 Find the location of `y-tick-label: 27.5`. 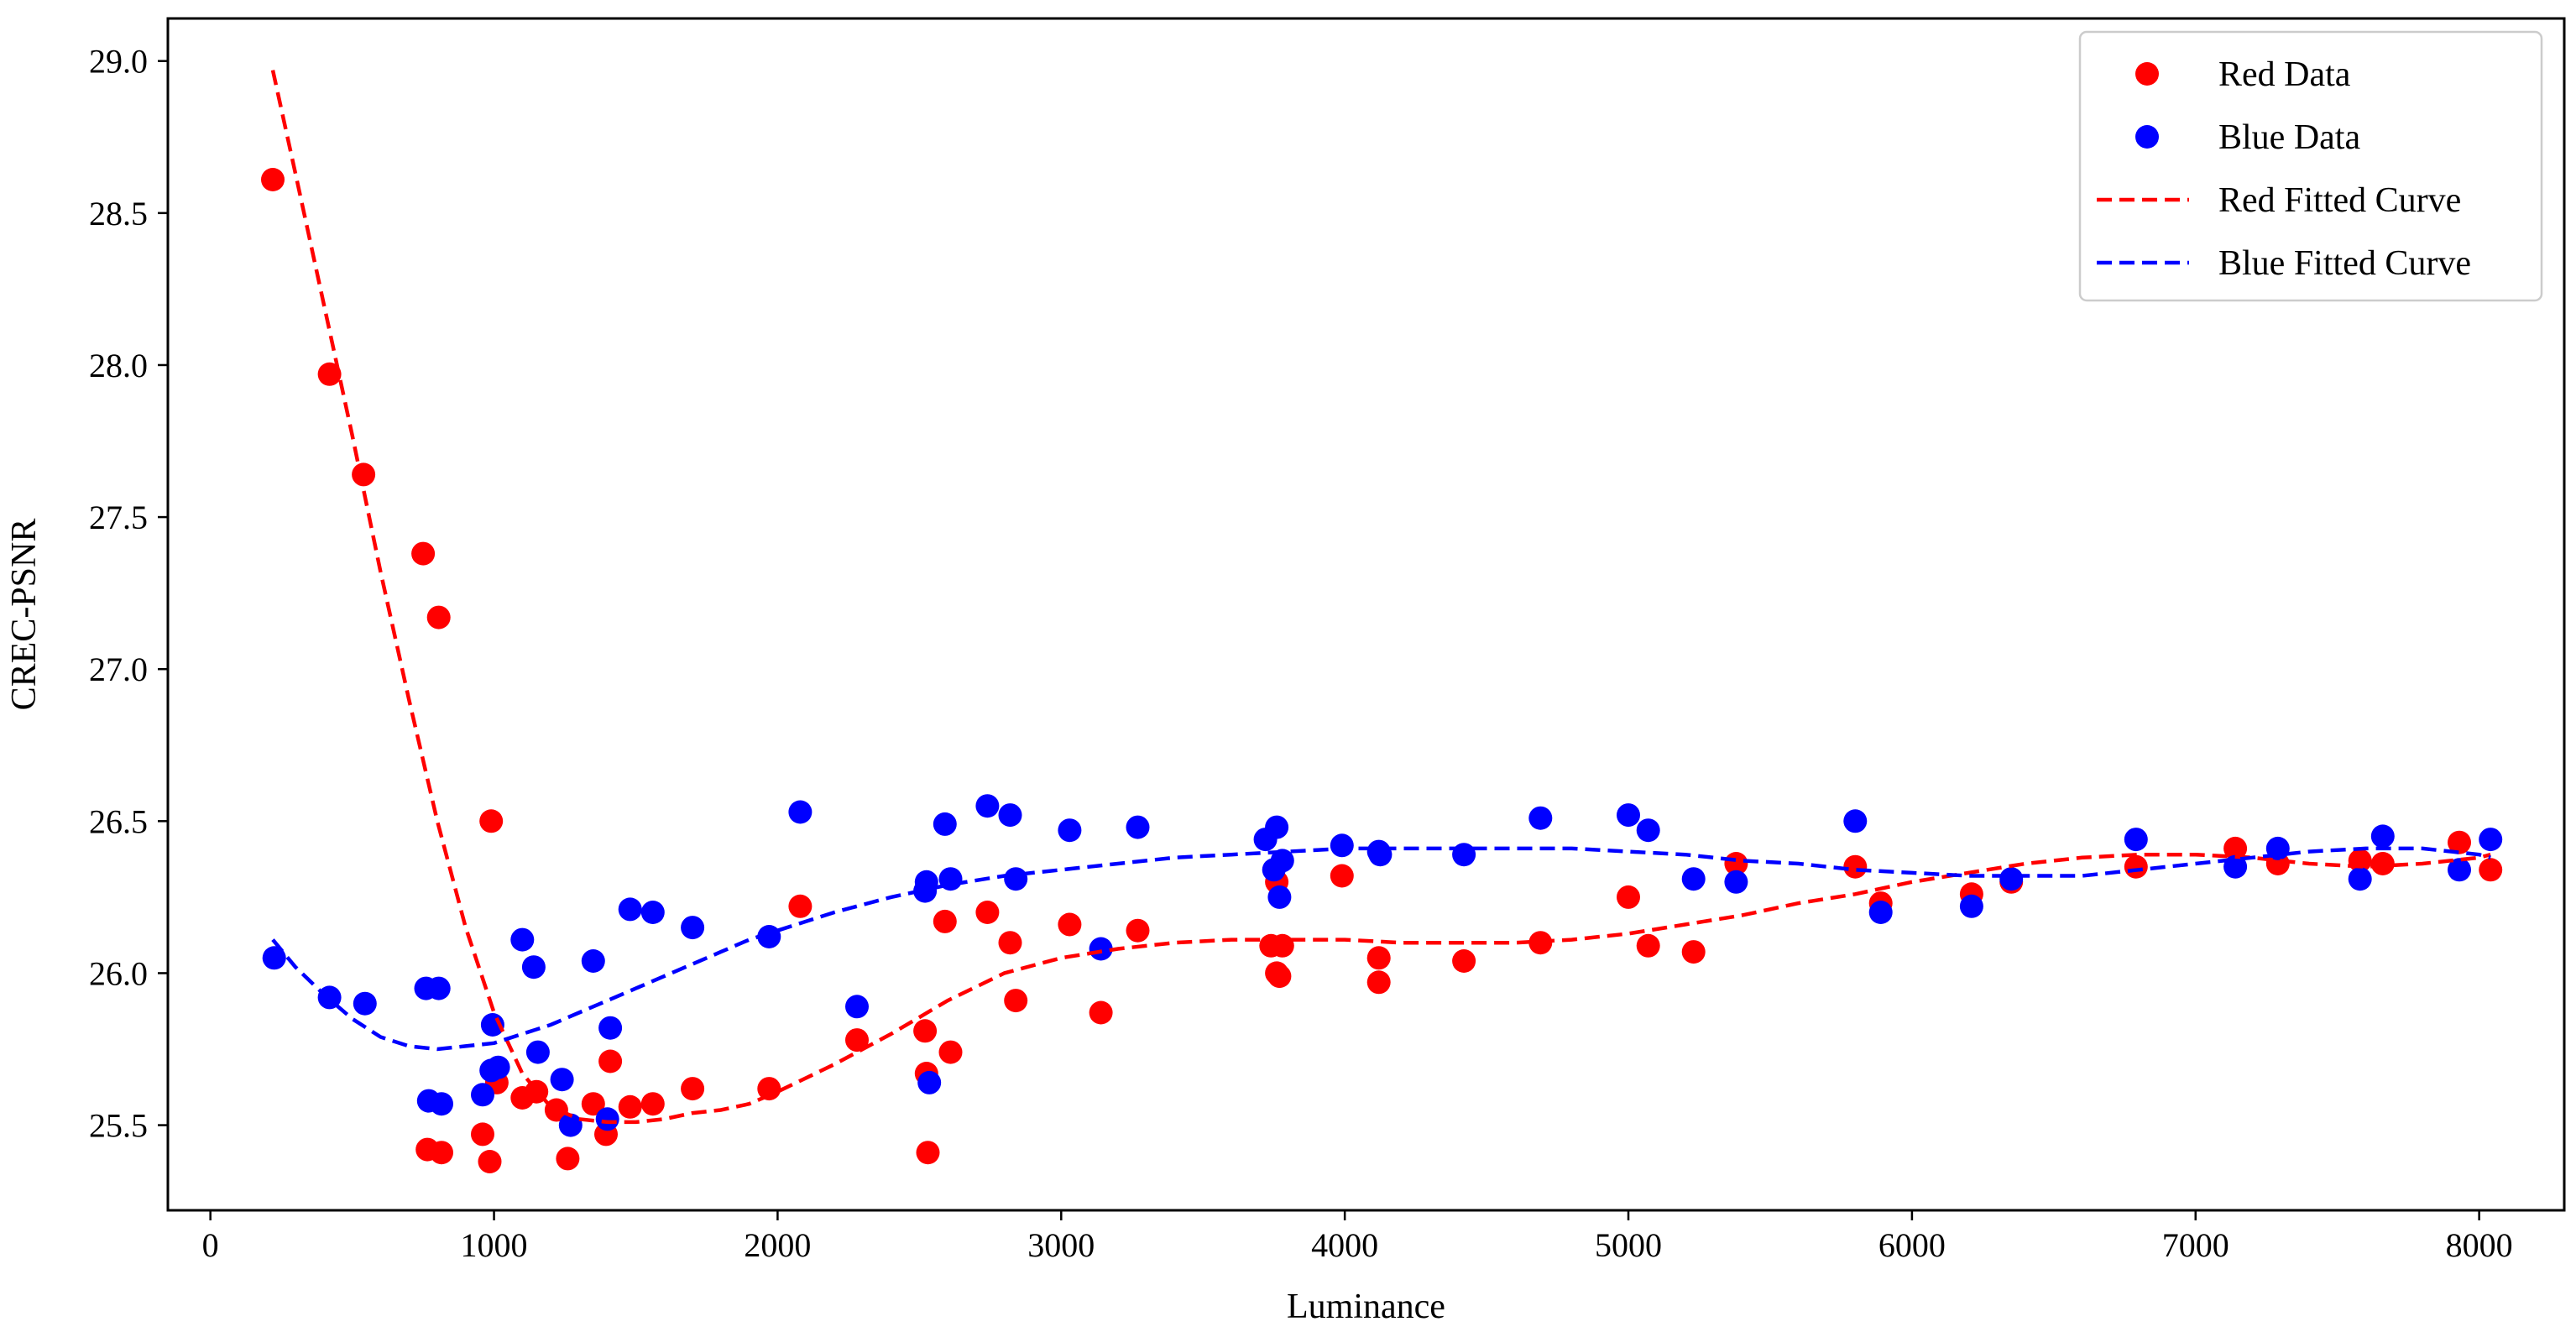

y-tick-label: 27.5 is located at coordinates (118, 517).